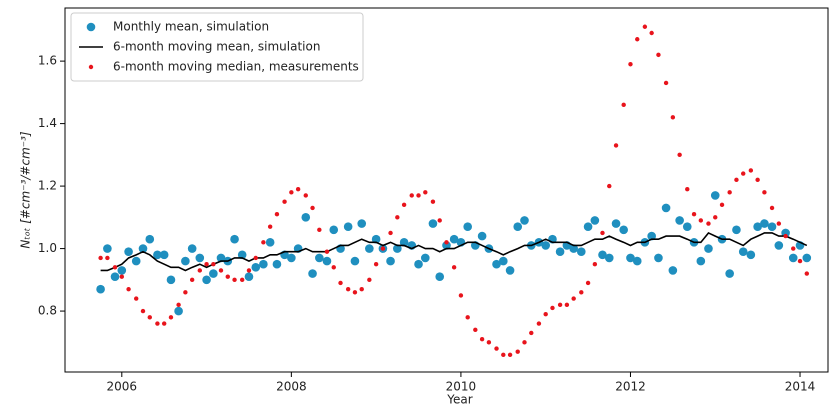  Describe the element at coordinates (459, 400) in the screenshot. I see `x-axis-label: Year` at that location.